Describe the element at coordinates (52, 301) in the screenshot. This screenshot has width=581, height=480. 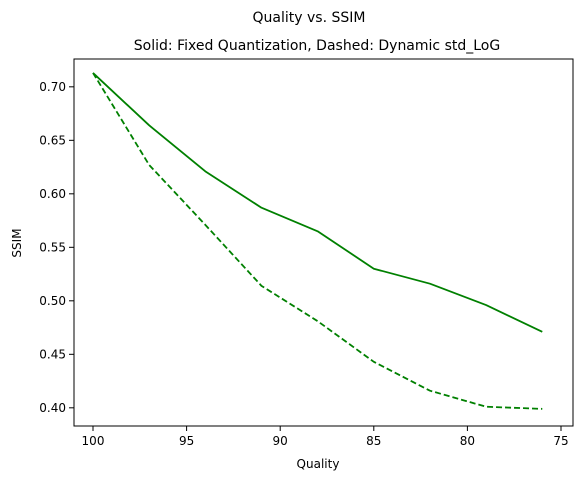
I see `y-tick-label: 0.50` at that location.